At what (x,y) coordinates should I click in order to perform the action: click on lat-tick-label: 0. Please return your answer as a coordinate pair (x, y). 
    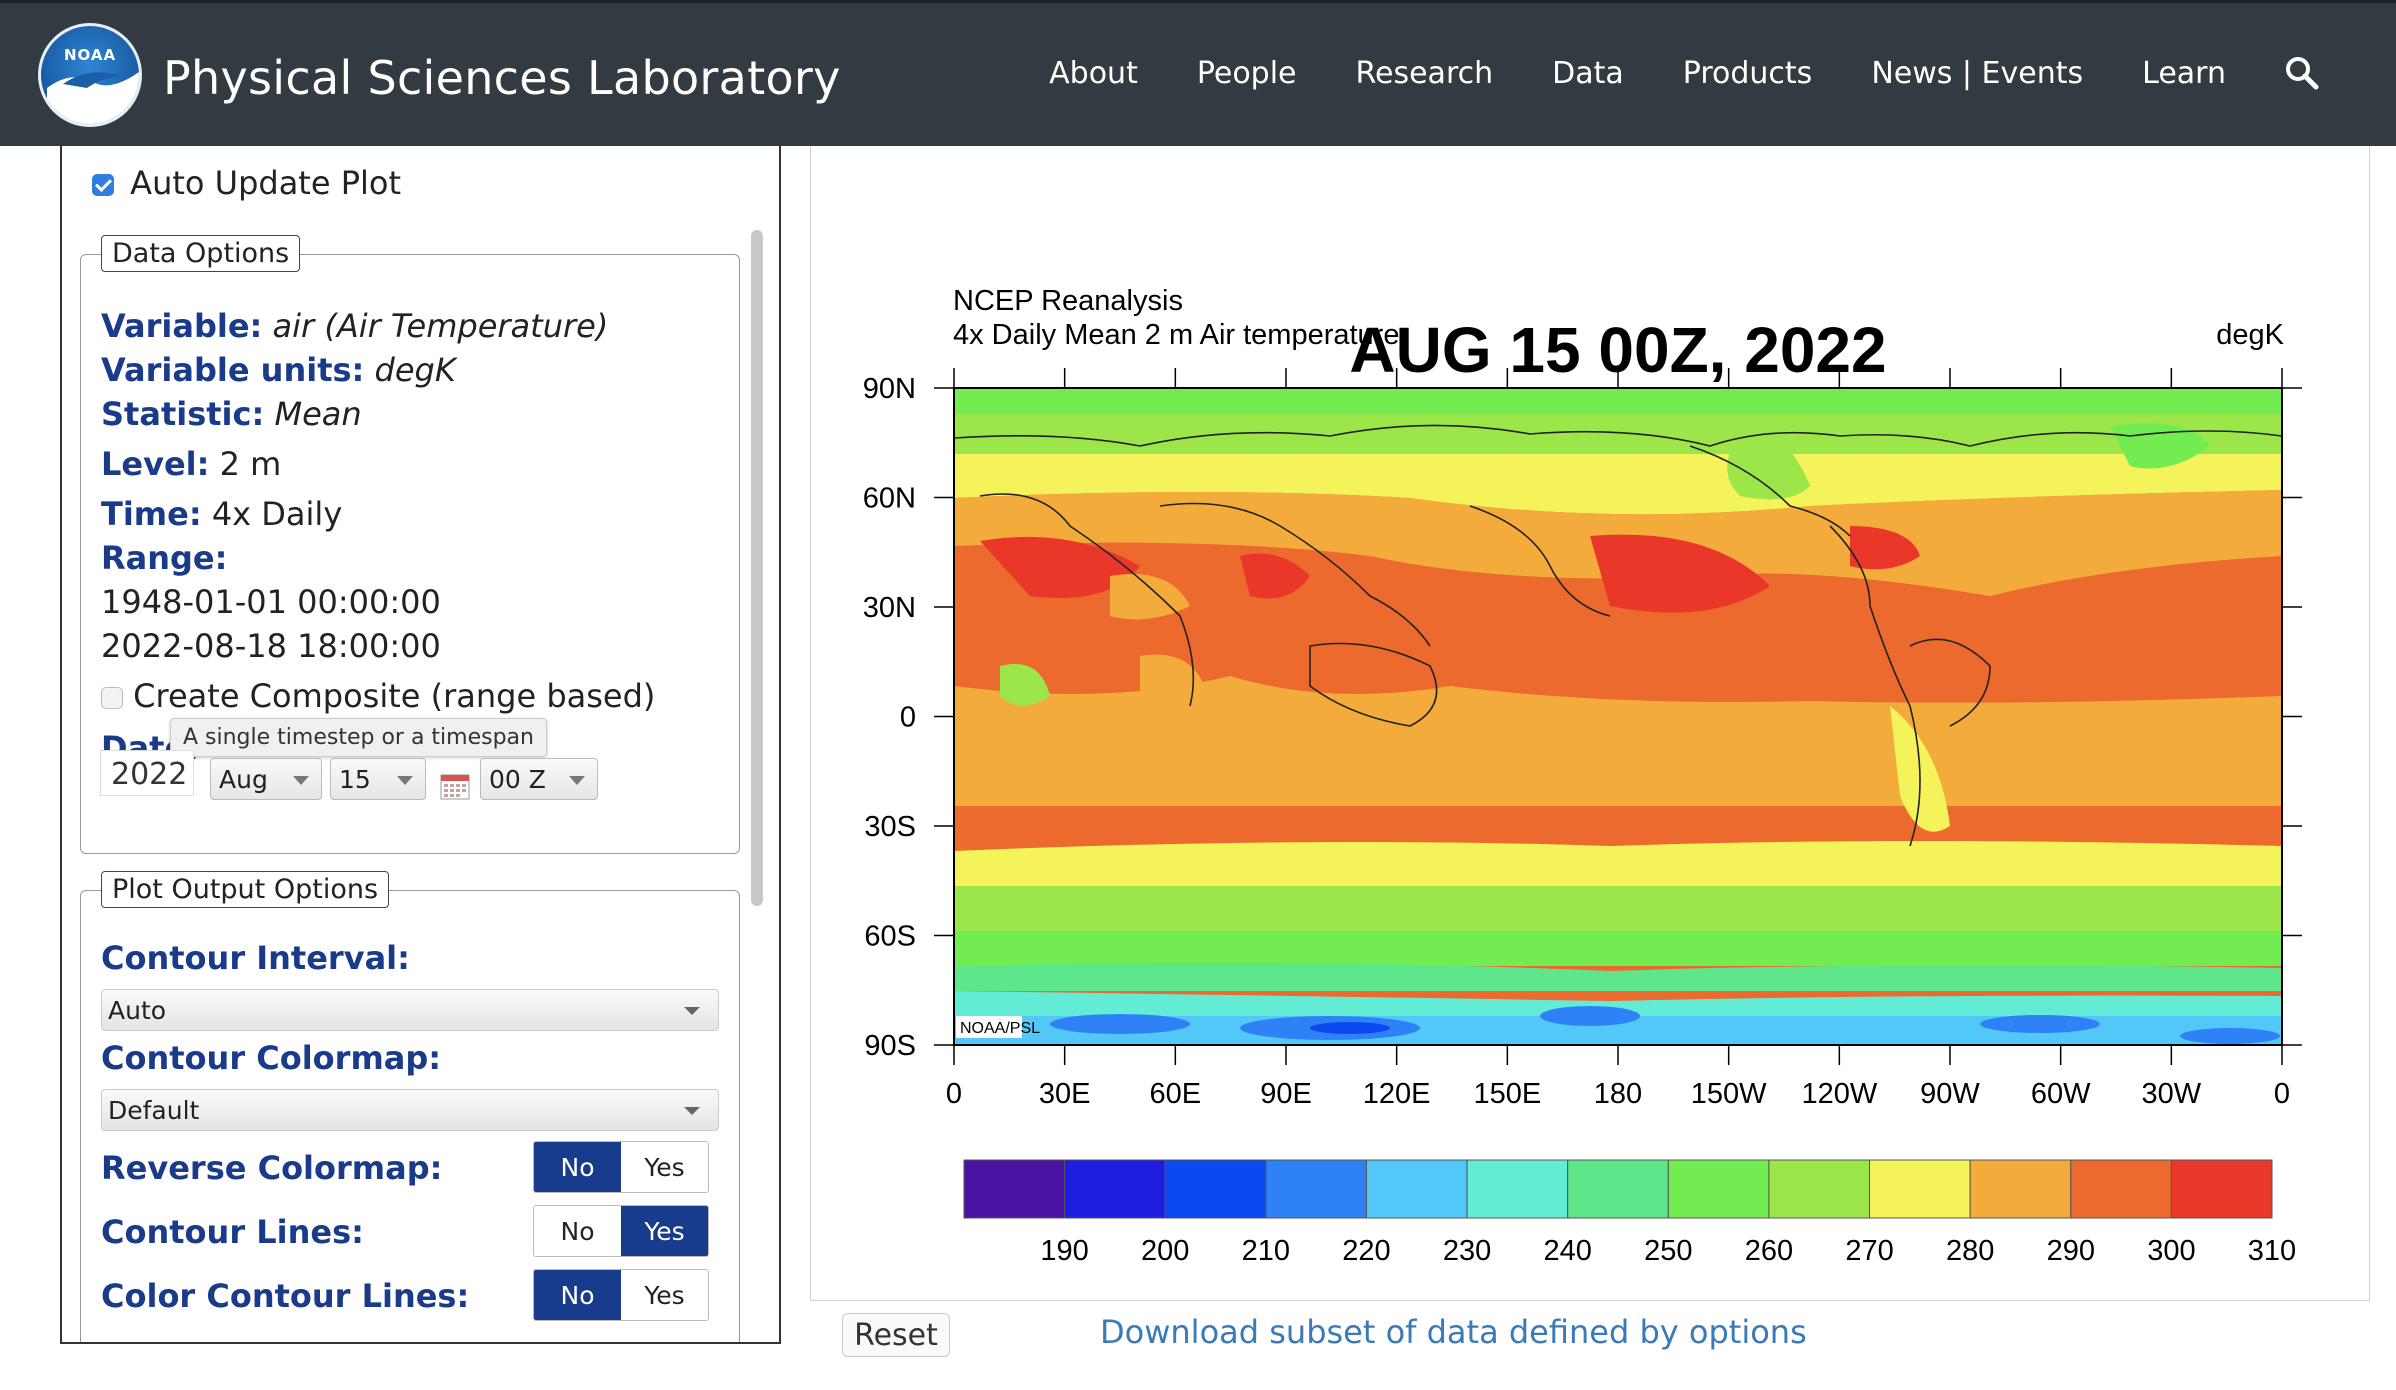
    Looking at the image, I should click on (908, 718).